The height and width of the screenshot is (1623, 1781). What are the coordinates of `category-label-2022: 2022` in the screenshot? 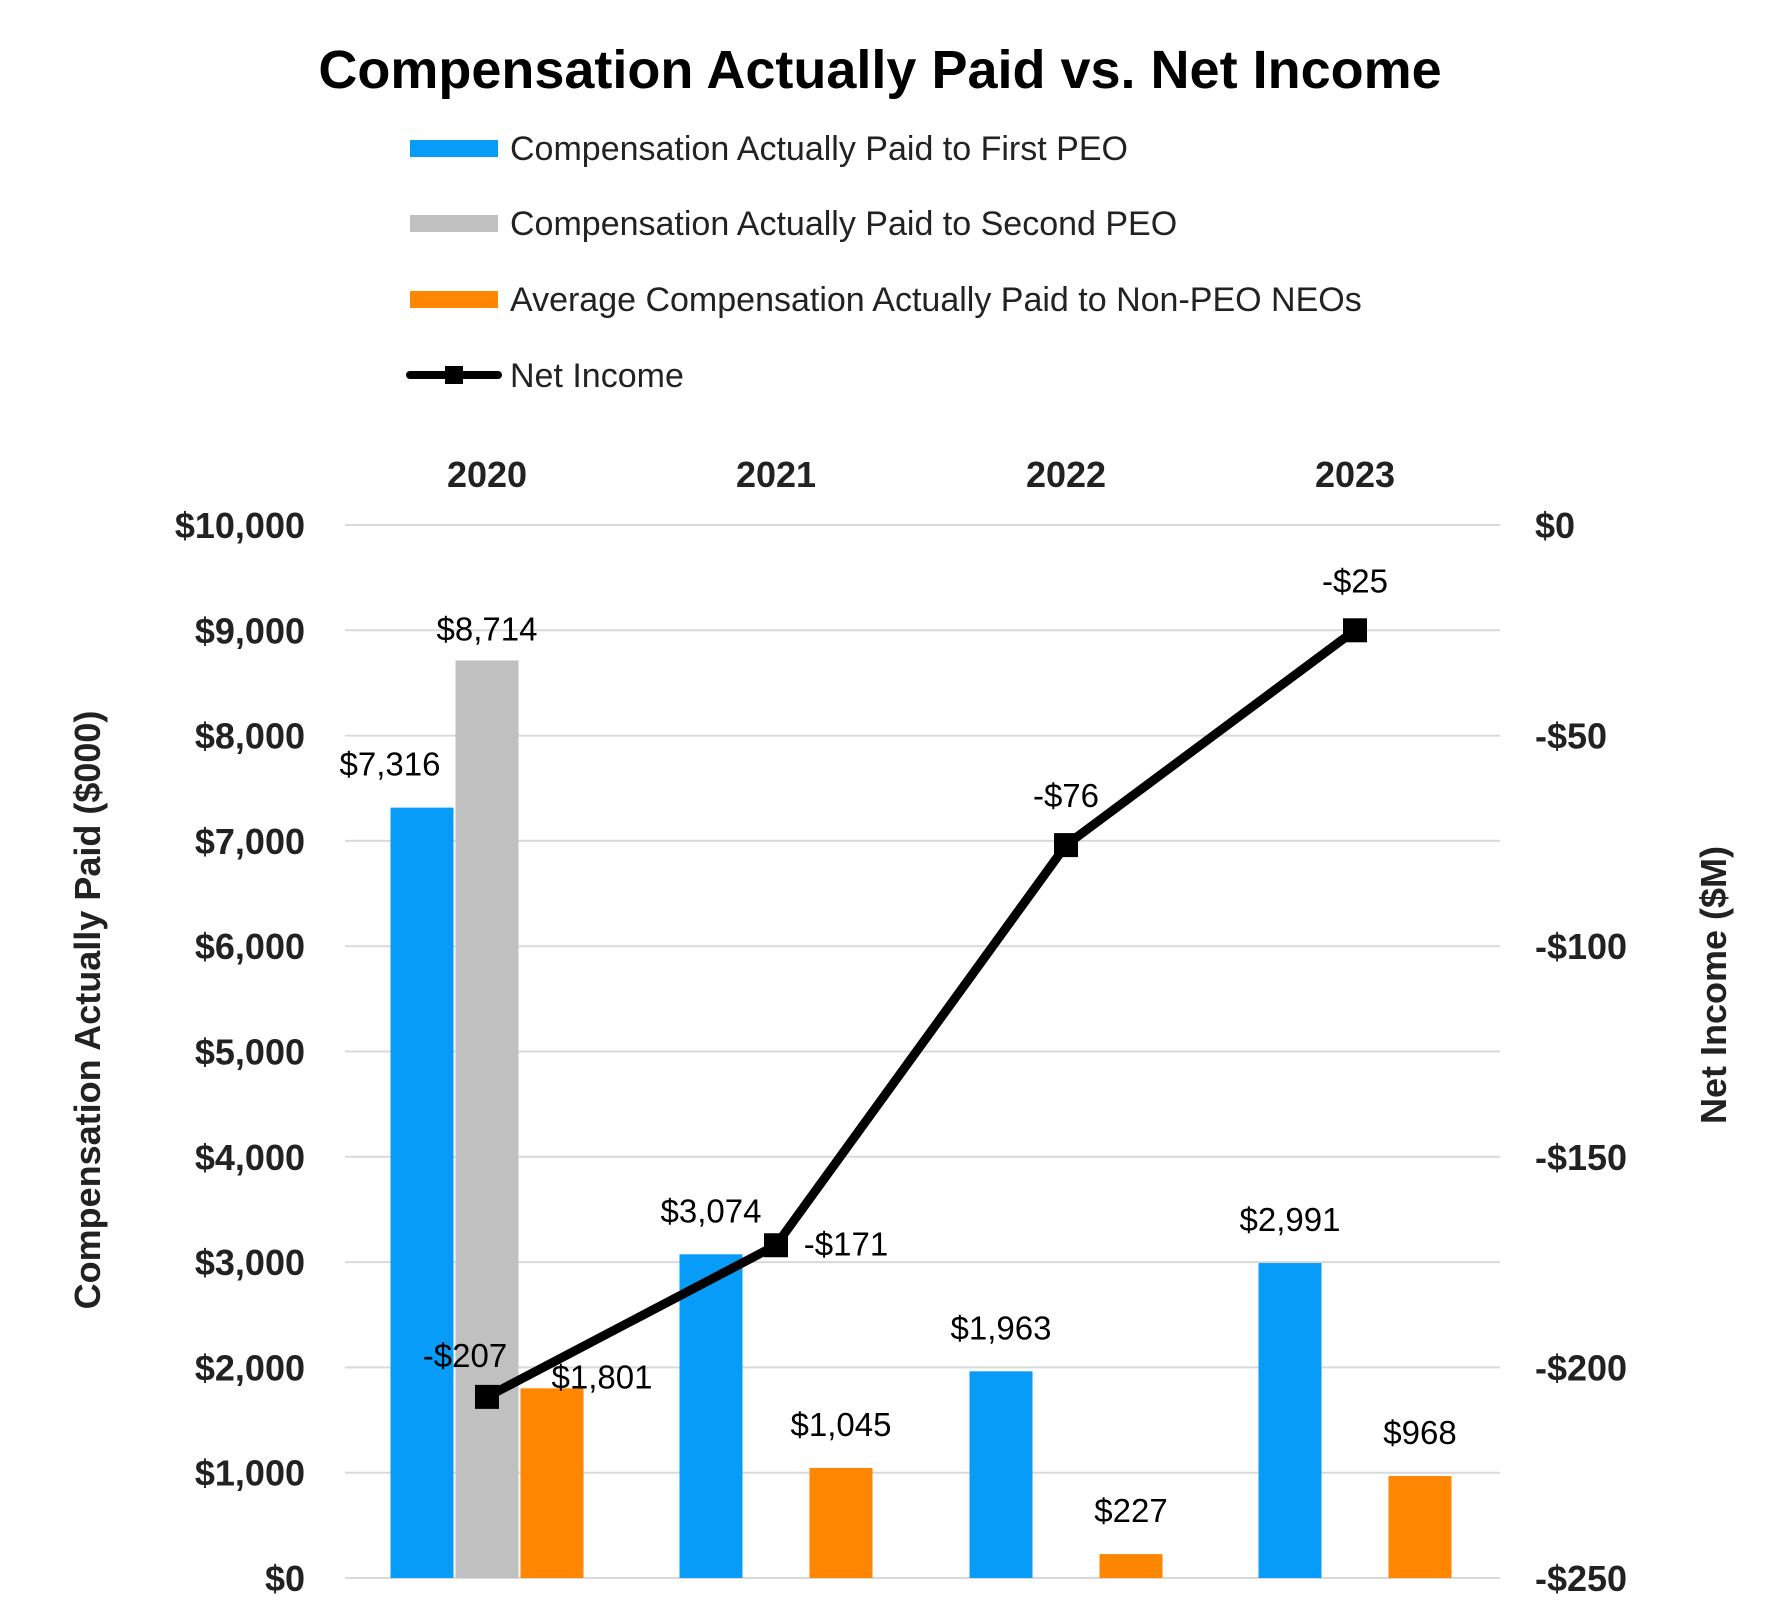 It's located at (1066, 474).